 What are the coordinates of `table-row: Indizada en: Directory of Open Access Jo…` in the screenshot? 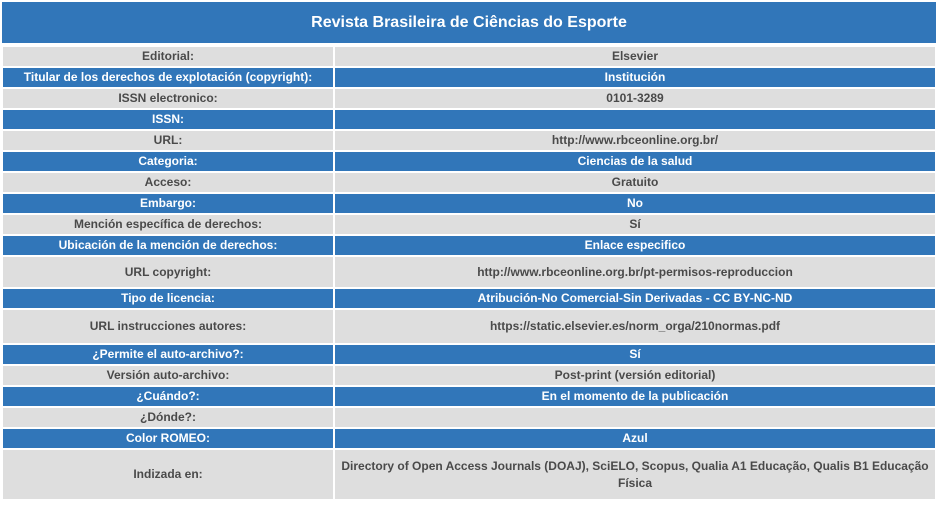 It's located at (469, 474).